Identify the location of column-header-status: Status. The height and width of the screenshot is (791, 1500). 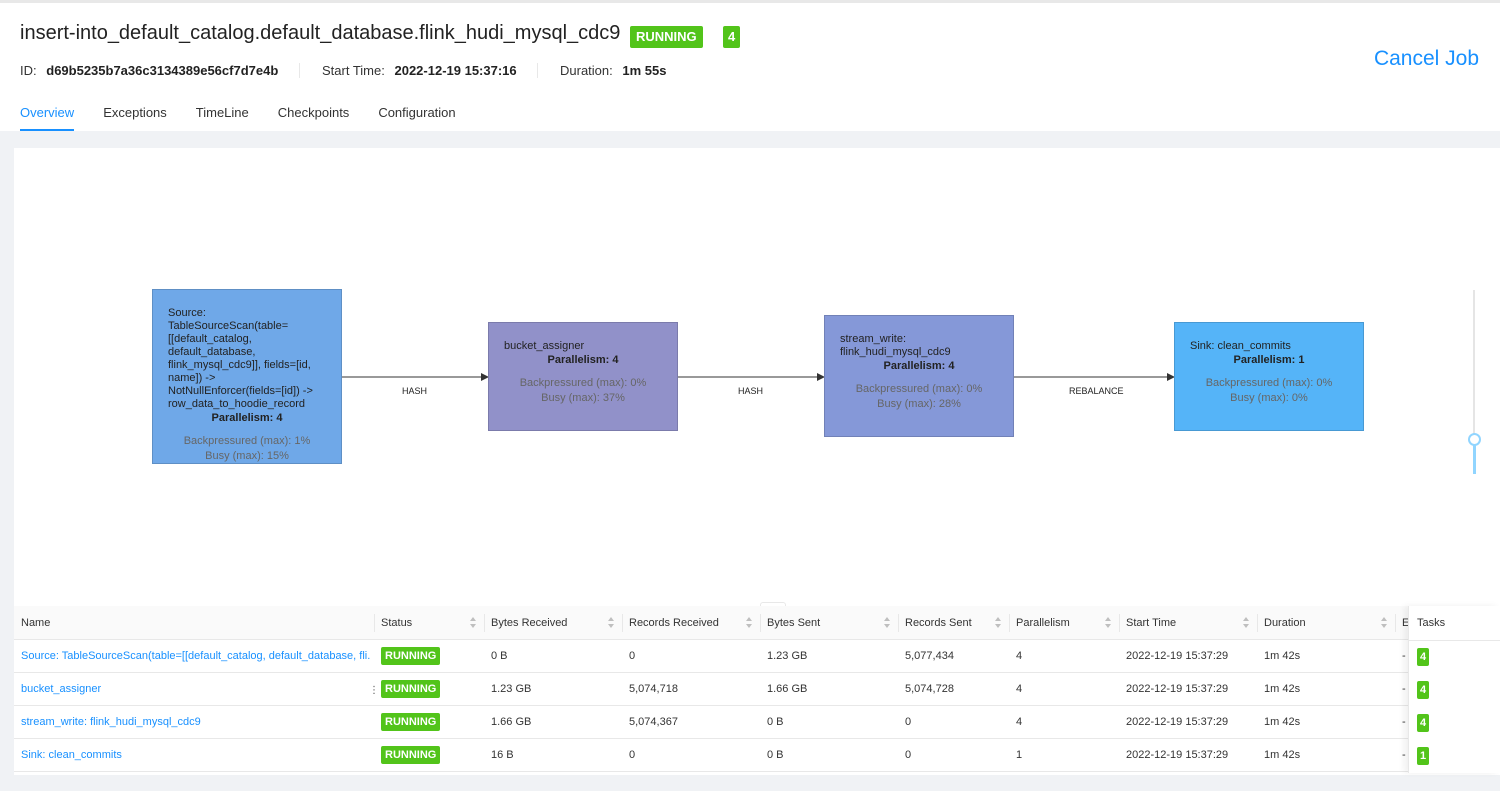
(429, 623).